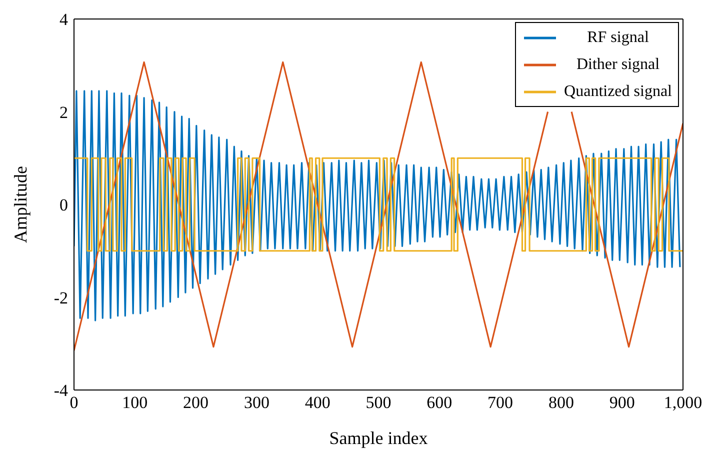 The height and width of the screenshot is (449, 709). I want to click on x-tick-label: 300, so click(257, 402).